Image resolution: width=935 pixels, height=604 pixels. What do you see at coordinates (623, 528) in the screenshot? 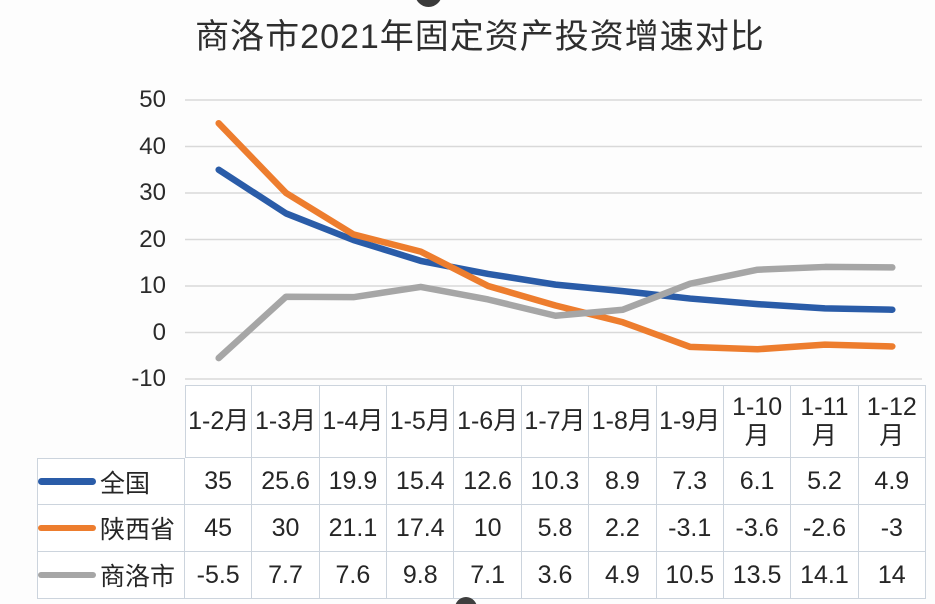
I see `value-cell: 2.2` at bounding box center [623, 528].